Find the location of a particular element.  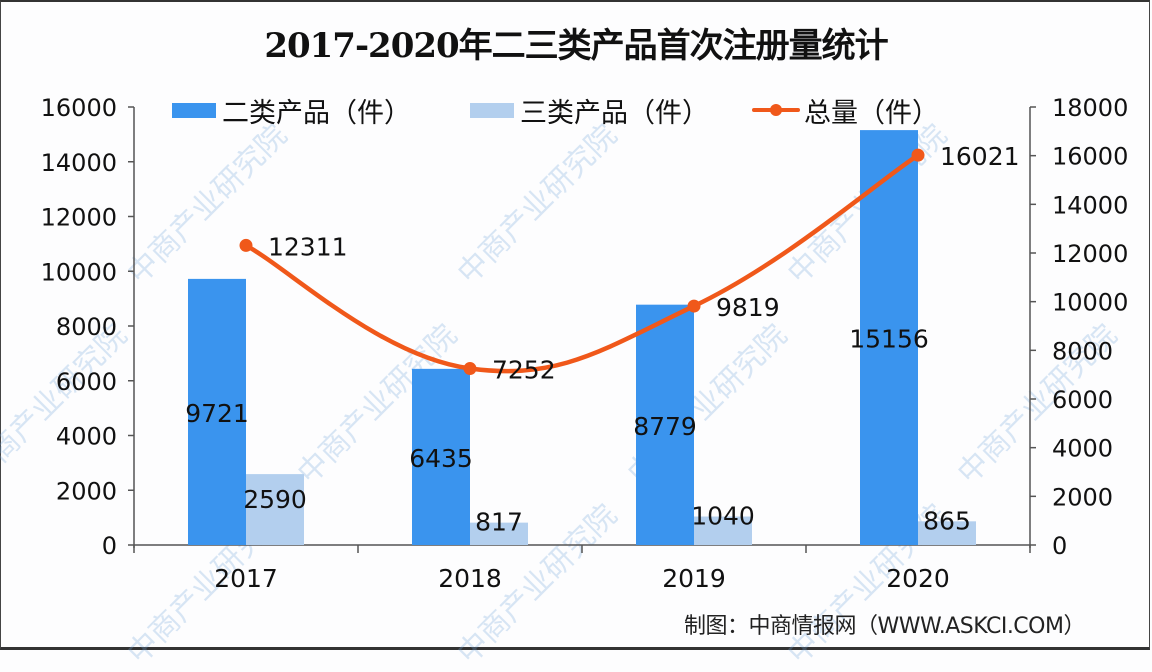

left-axis-tick: 6000 is located at coordinates (86, 382).